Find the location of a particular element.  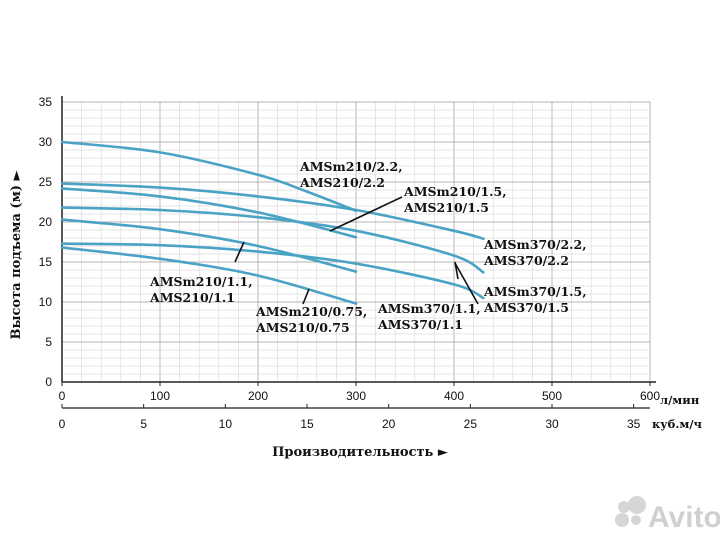

annotation-label: AMS210/1.5 is located at coordinates (446, 207).